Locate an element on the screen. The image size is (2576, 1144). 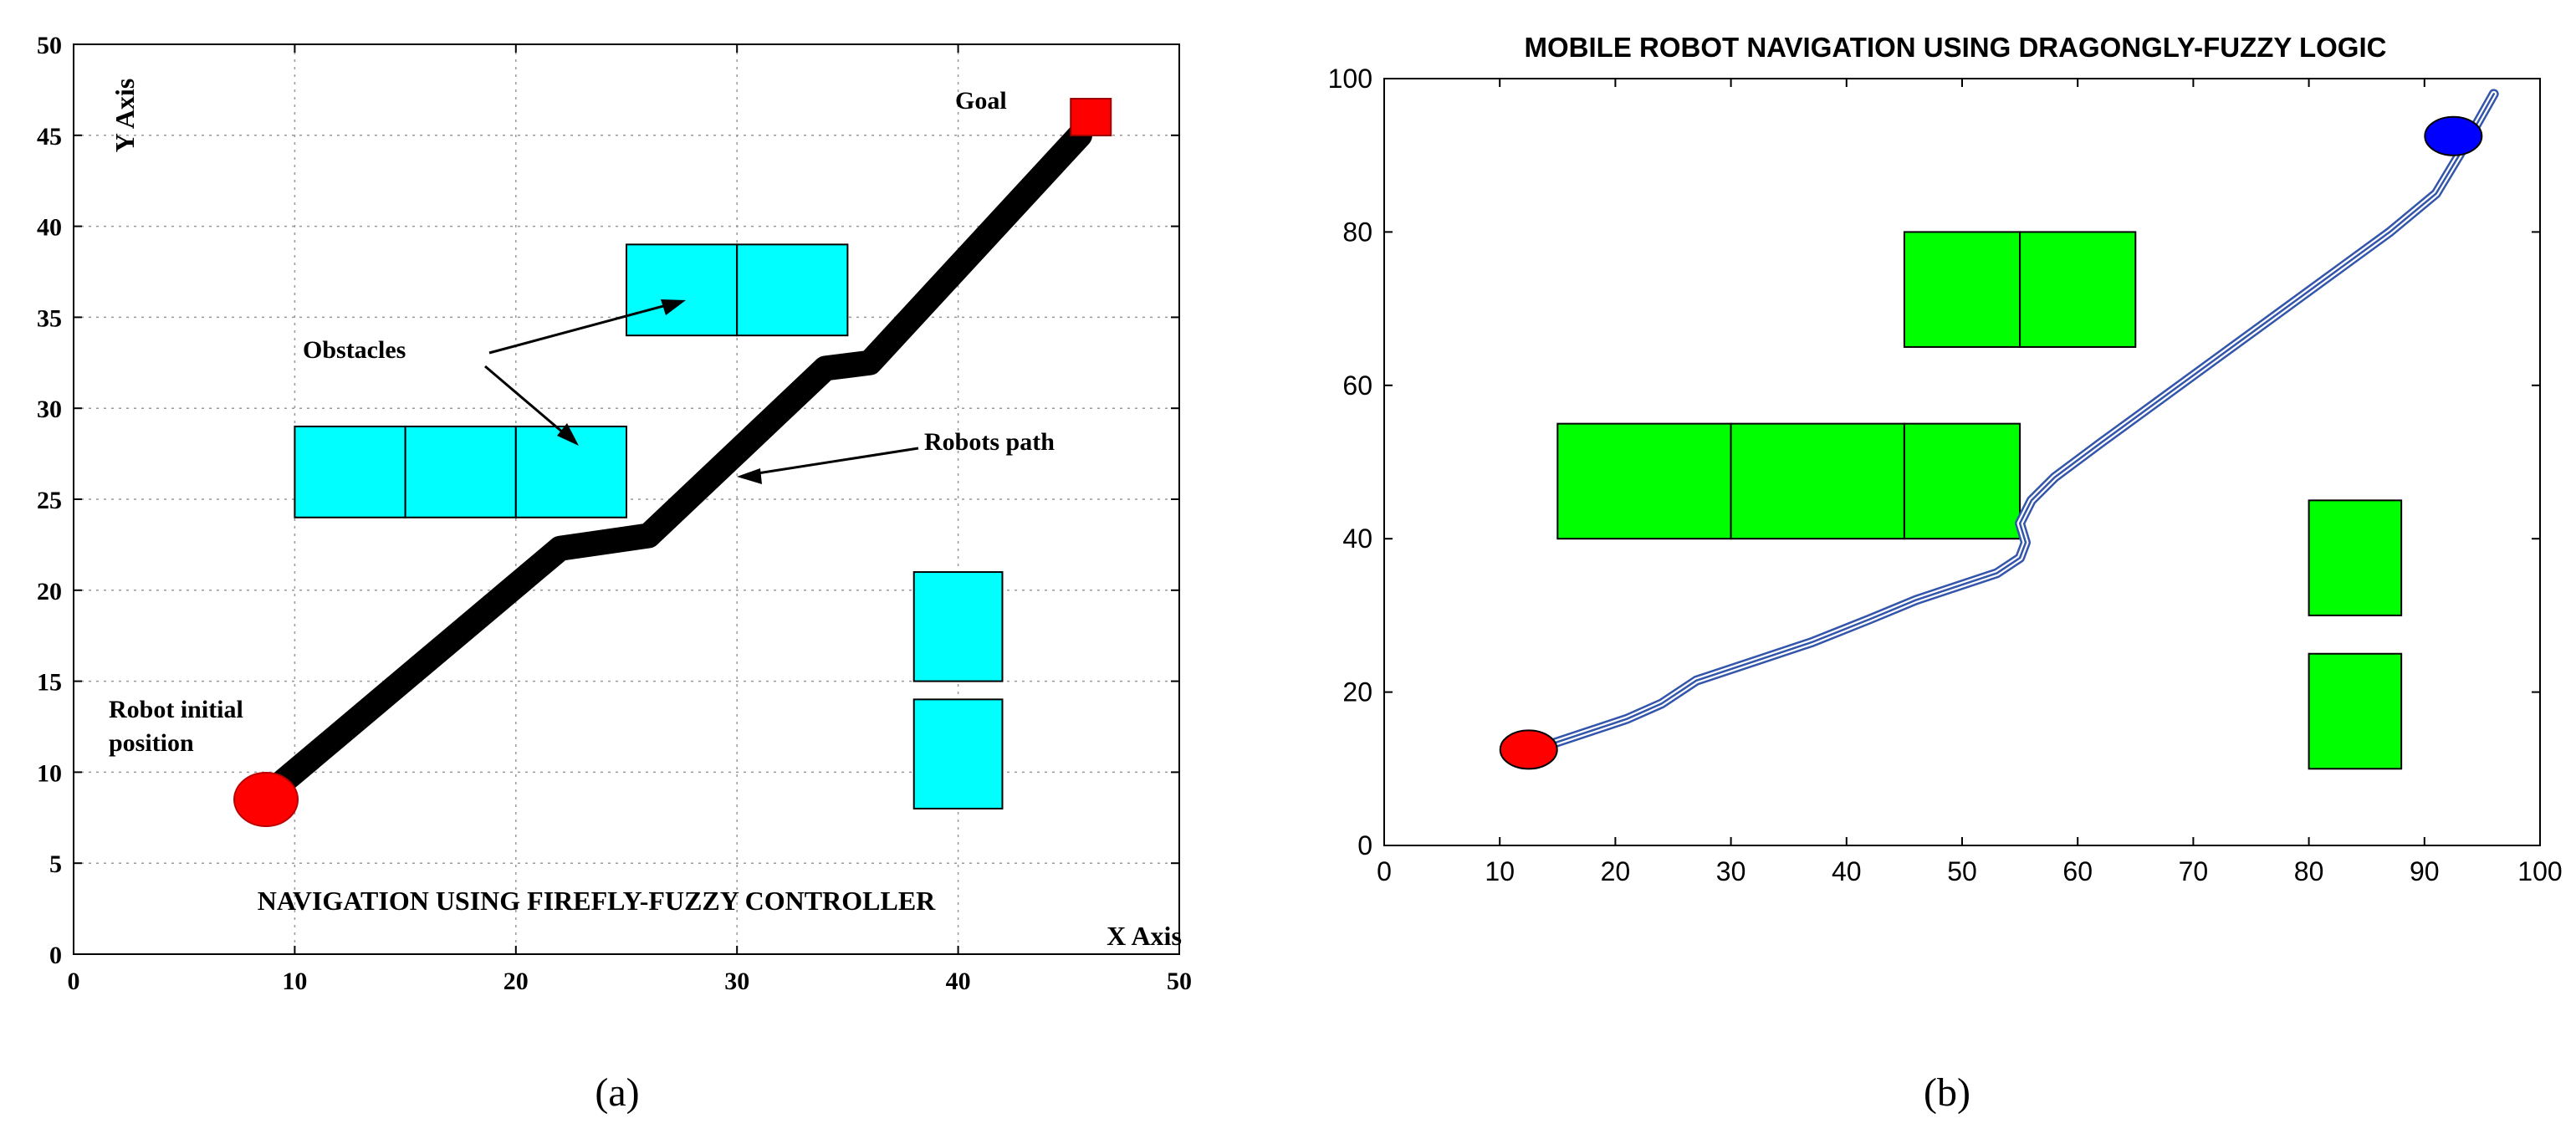
panel-a-y-axis-label: Y Axis is located at coordinates (125, 116).